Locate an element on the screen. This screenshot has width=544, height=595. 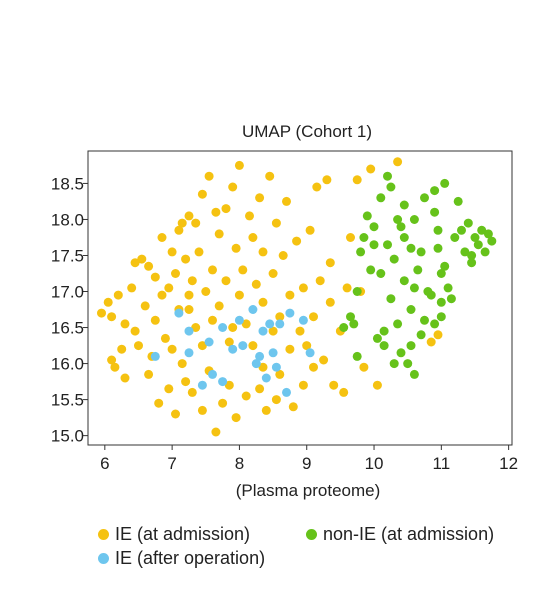
legend-marker-non-ie-admission is located at coordinates (311, 534).